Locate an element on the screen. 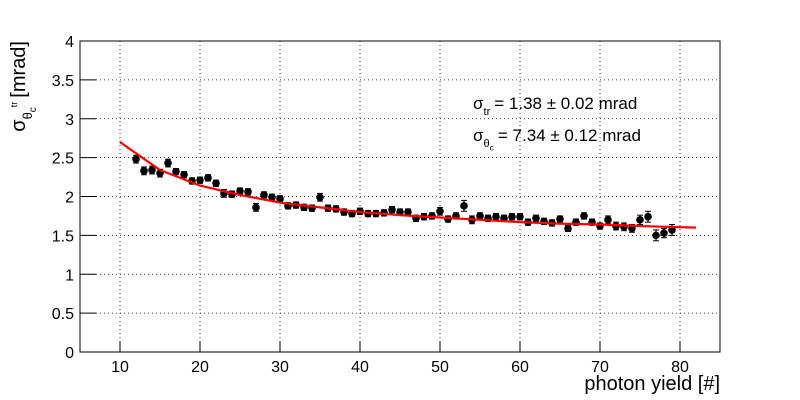  annotation: σθc= 7.34 ± 0.12 mrad is located at coordinates (557, 139).